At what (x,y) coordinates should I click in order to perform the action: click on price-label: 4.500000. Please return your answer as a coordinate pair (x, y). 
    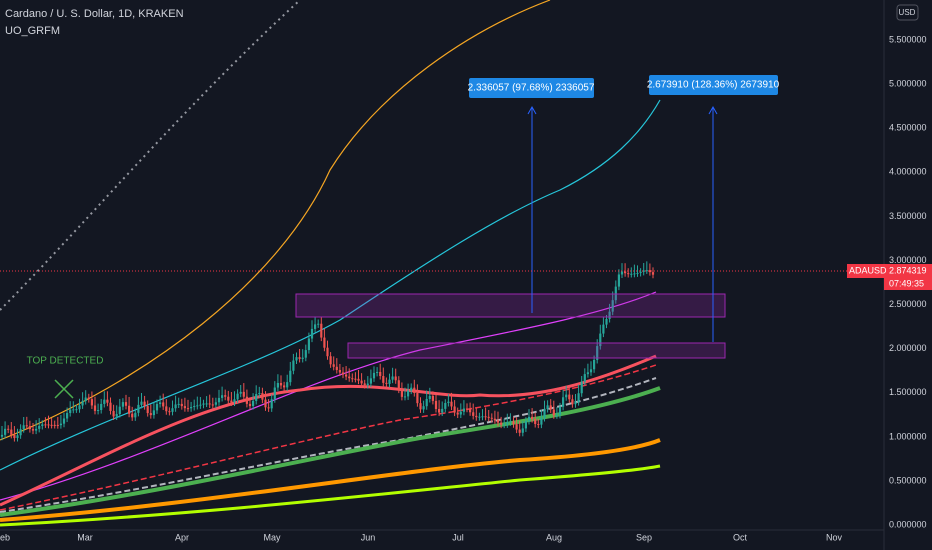
    Looking at the image, I should click on (908, 128).